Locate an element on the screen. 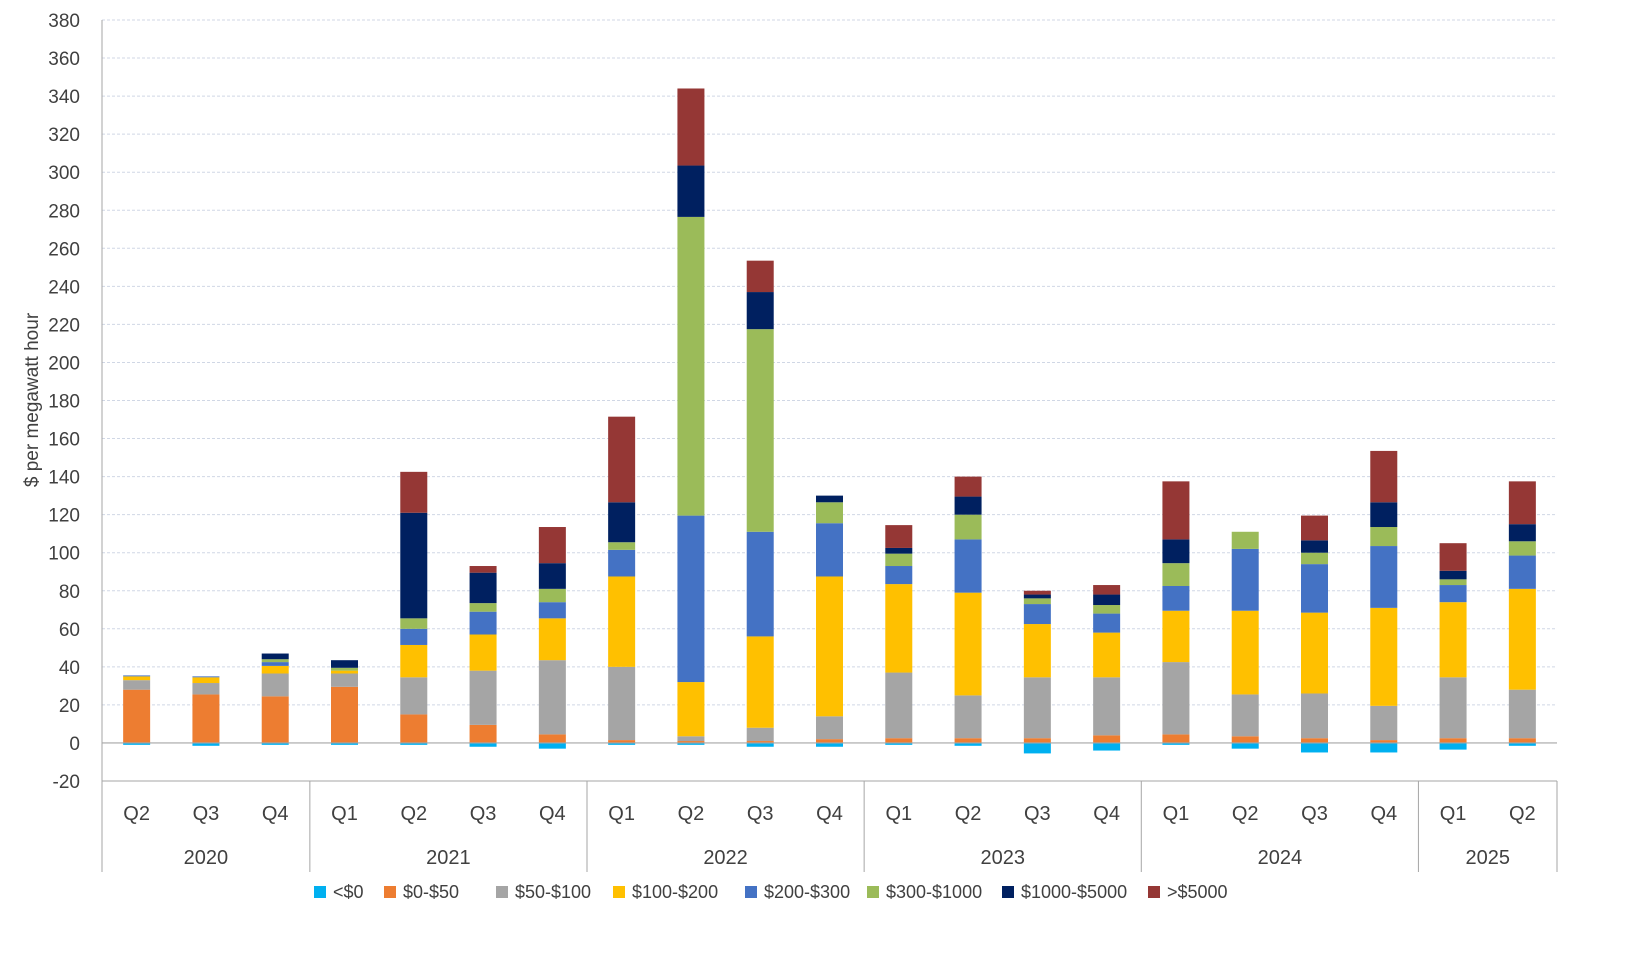 This screenshot has width=1646, height=965. y-tick-label: 220 is located at coordinates (64, 325).